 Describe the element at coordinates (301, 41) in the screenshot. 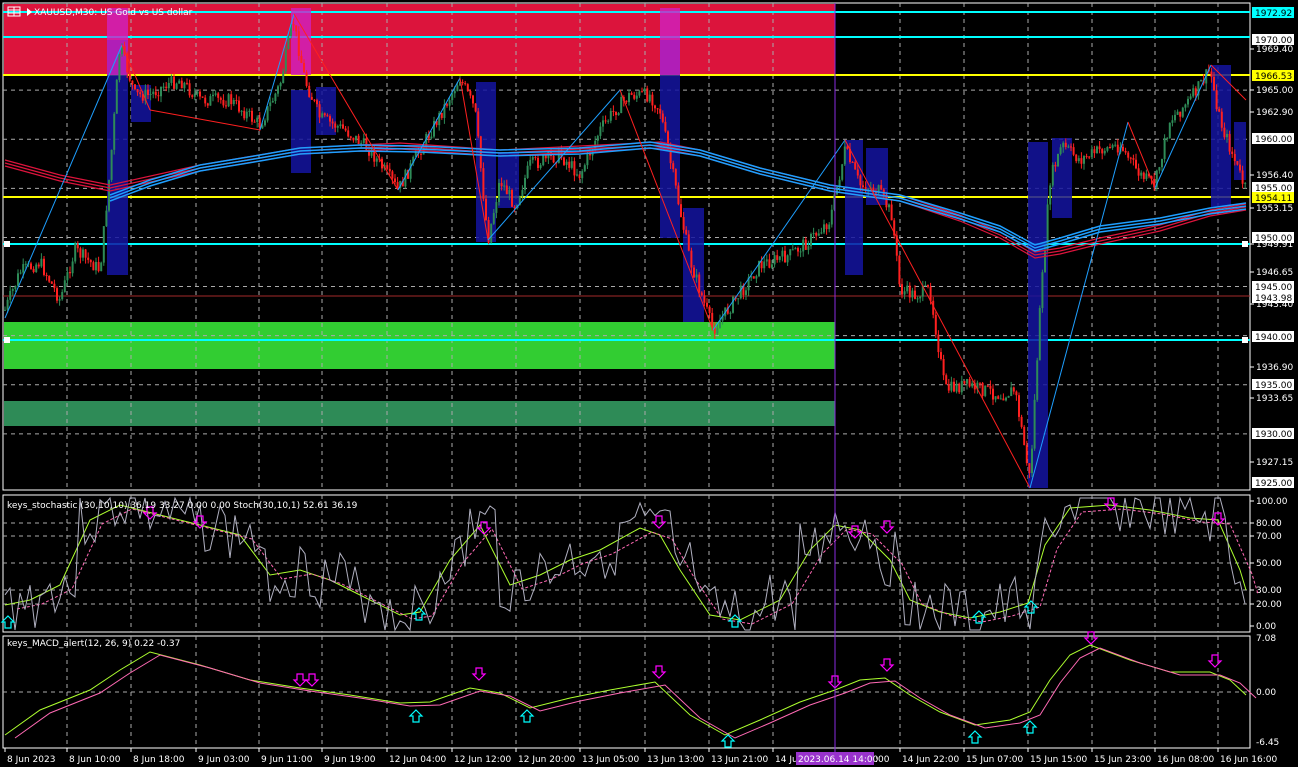

I see `highlight-column-magenta` at that location.